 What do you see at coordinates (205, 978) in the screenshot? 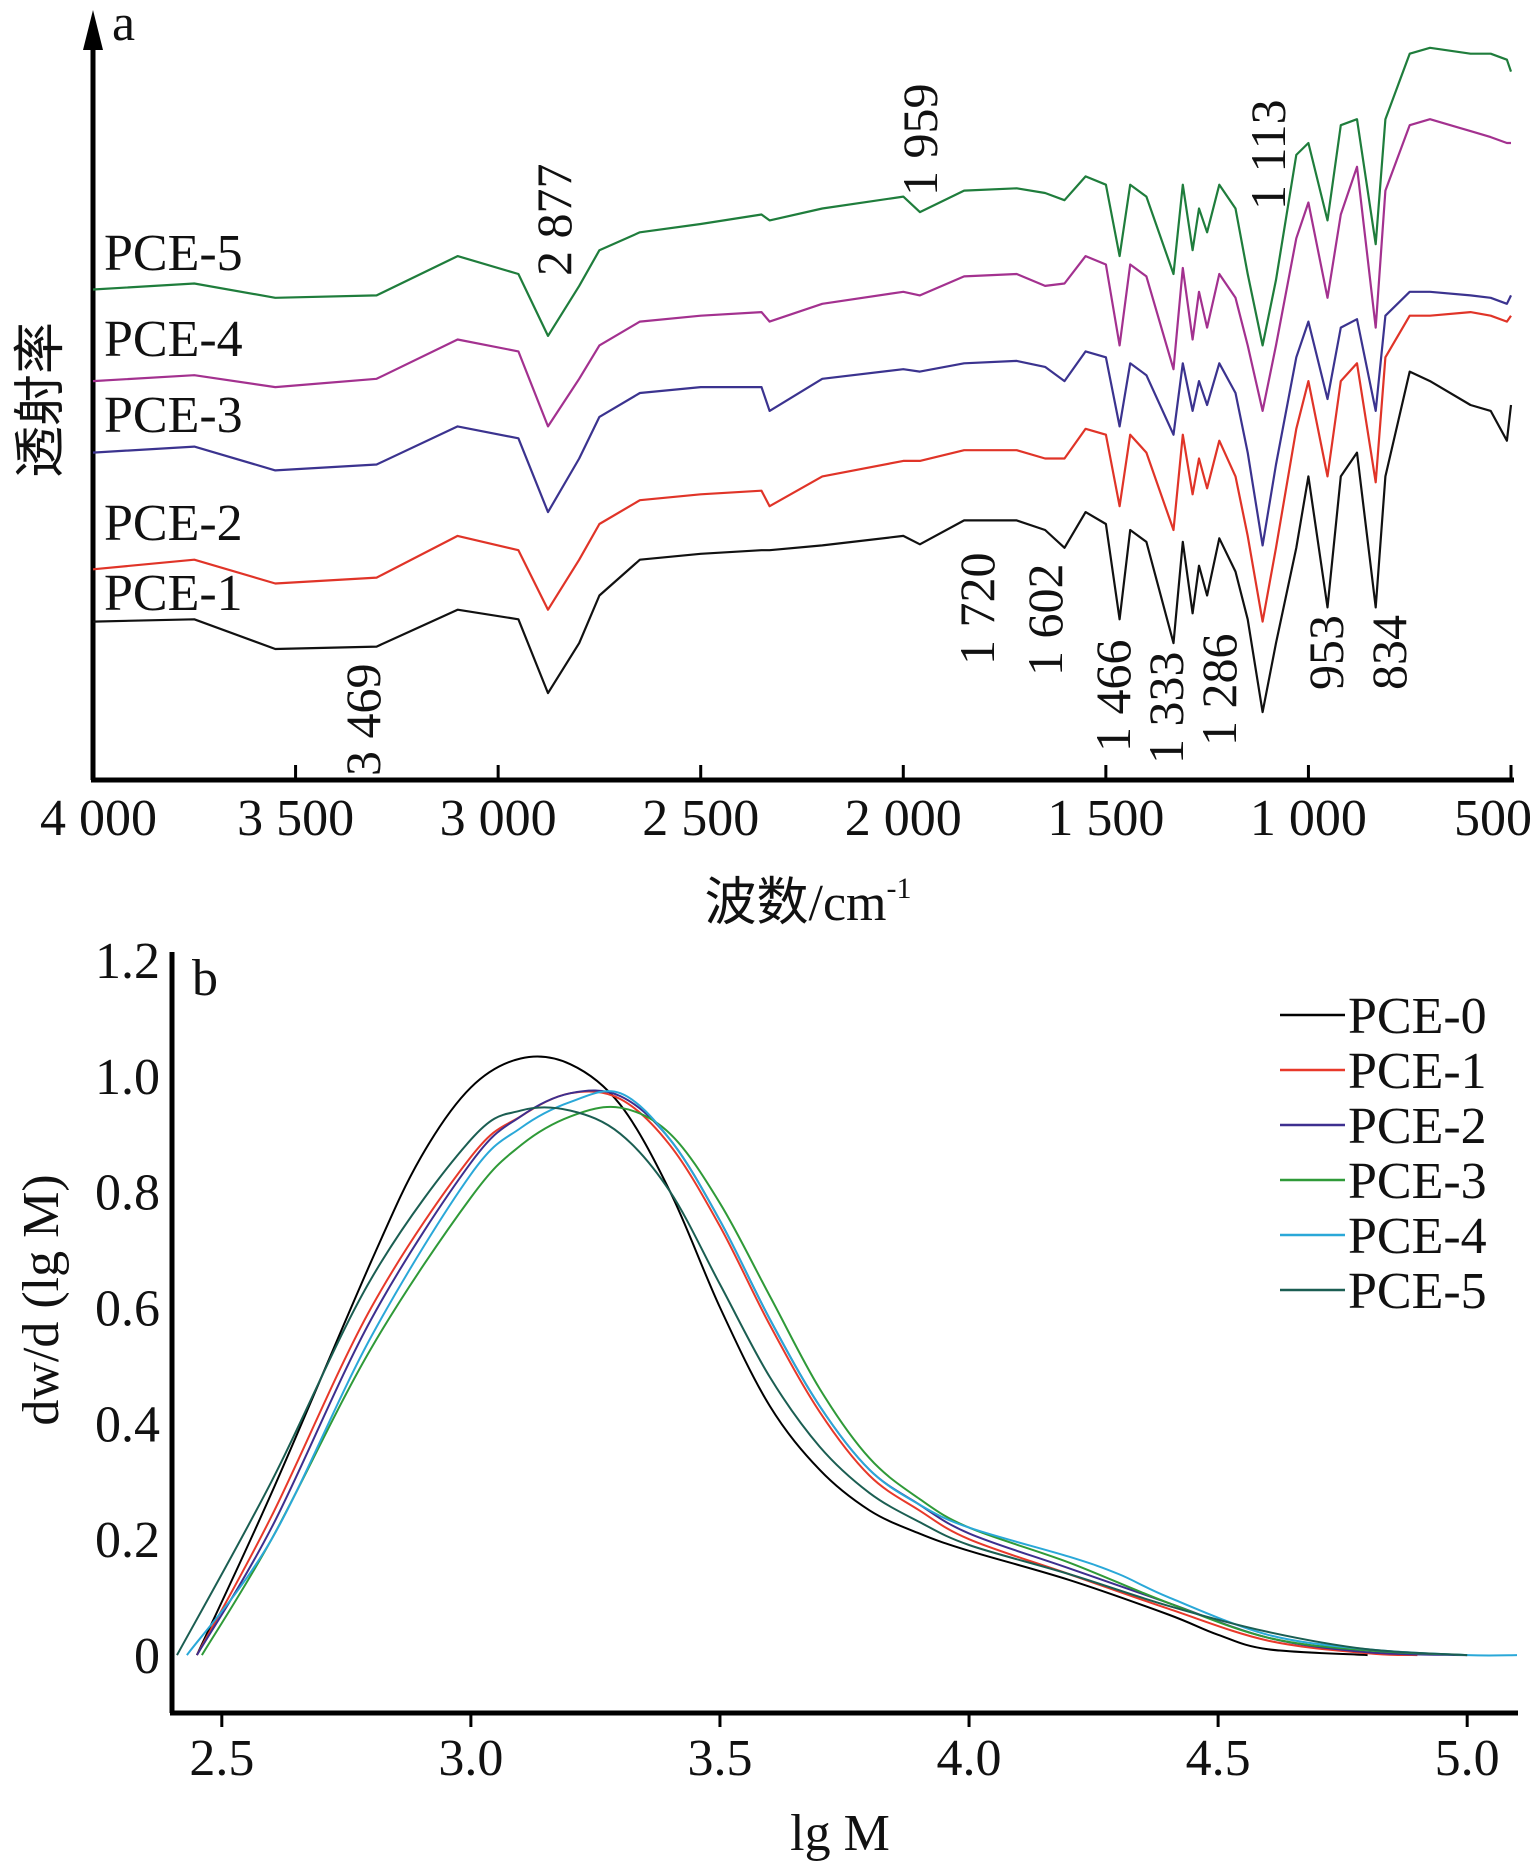
I see `panel-b-label: b` at bounding box center [205, 978].